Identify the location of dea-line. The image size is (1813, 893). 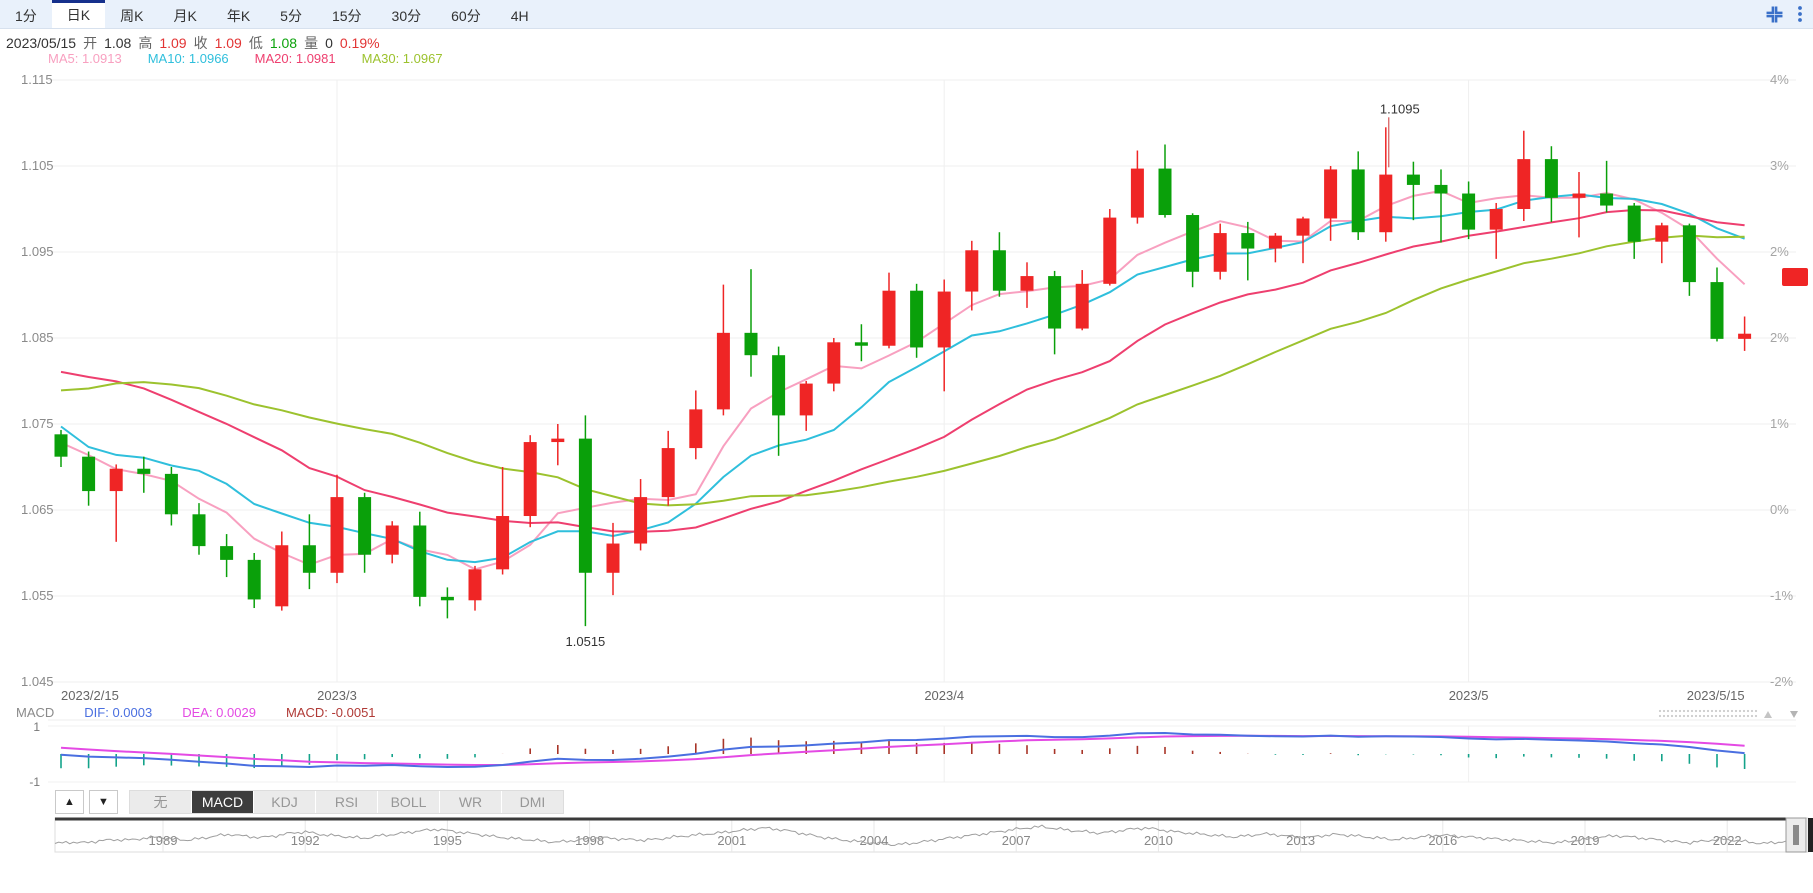
(902, 750).